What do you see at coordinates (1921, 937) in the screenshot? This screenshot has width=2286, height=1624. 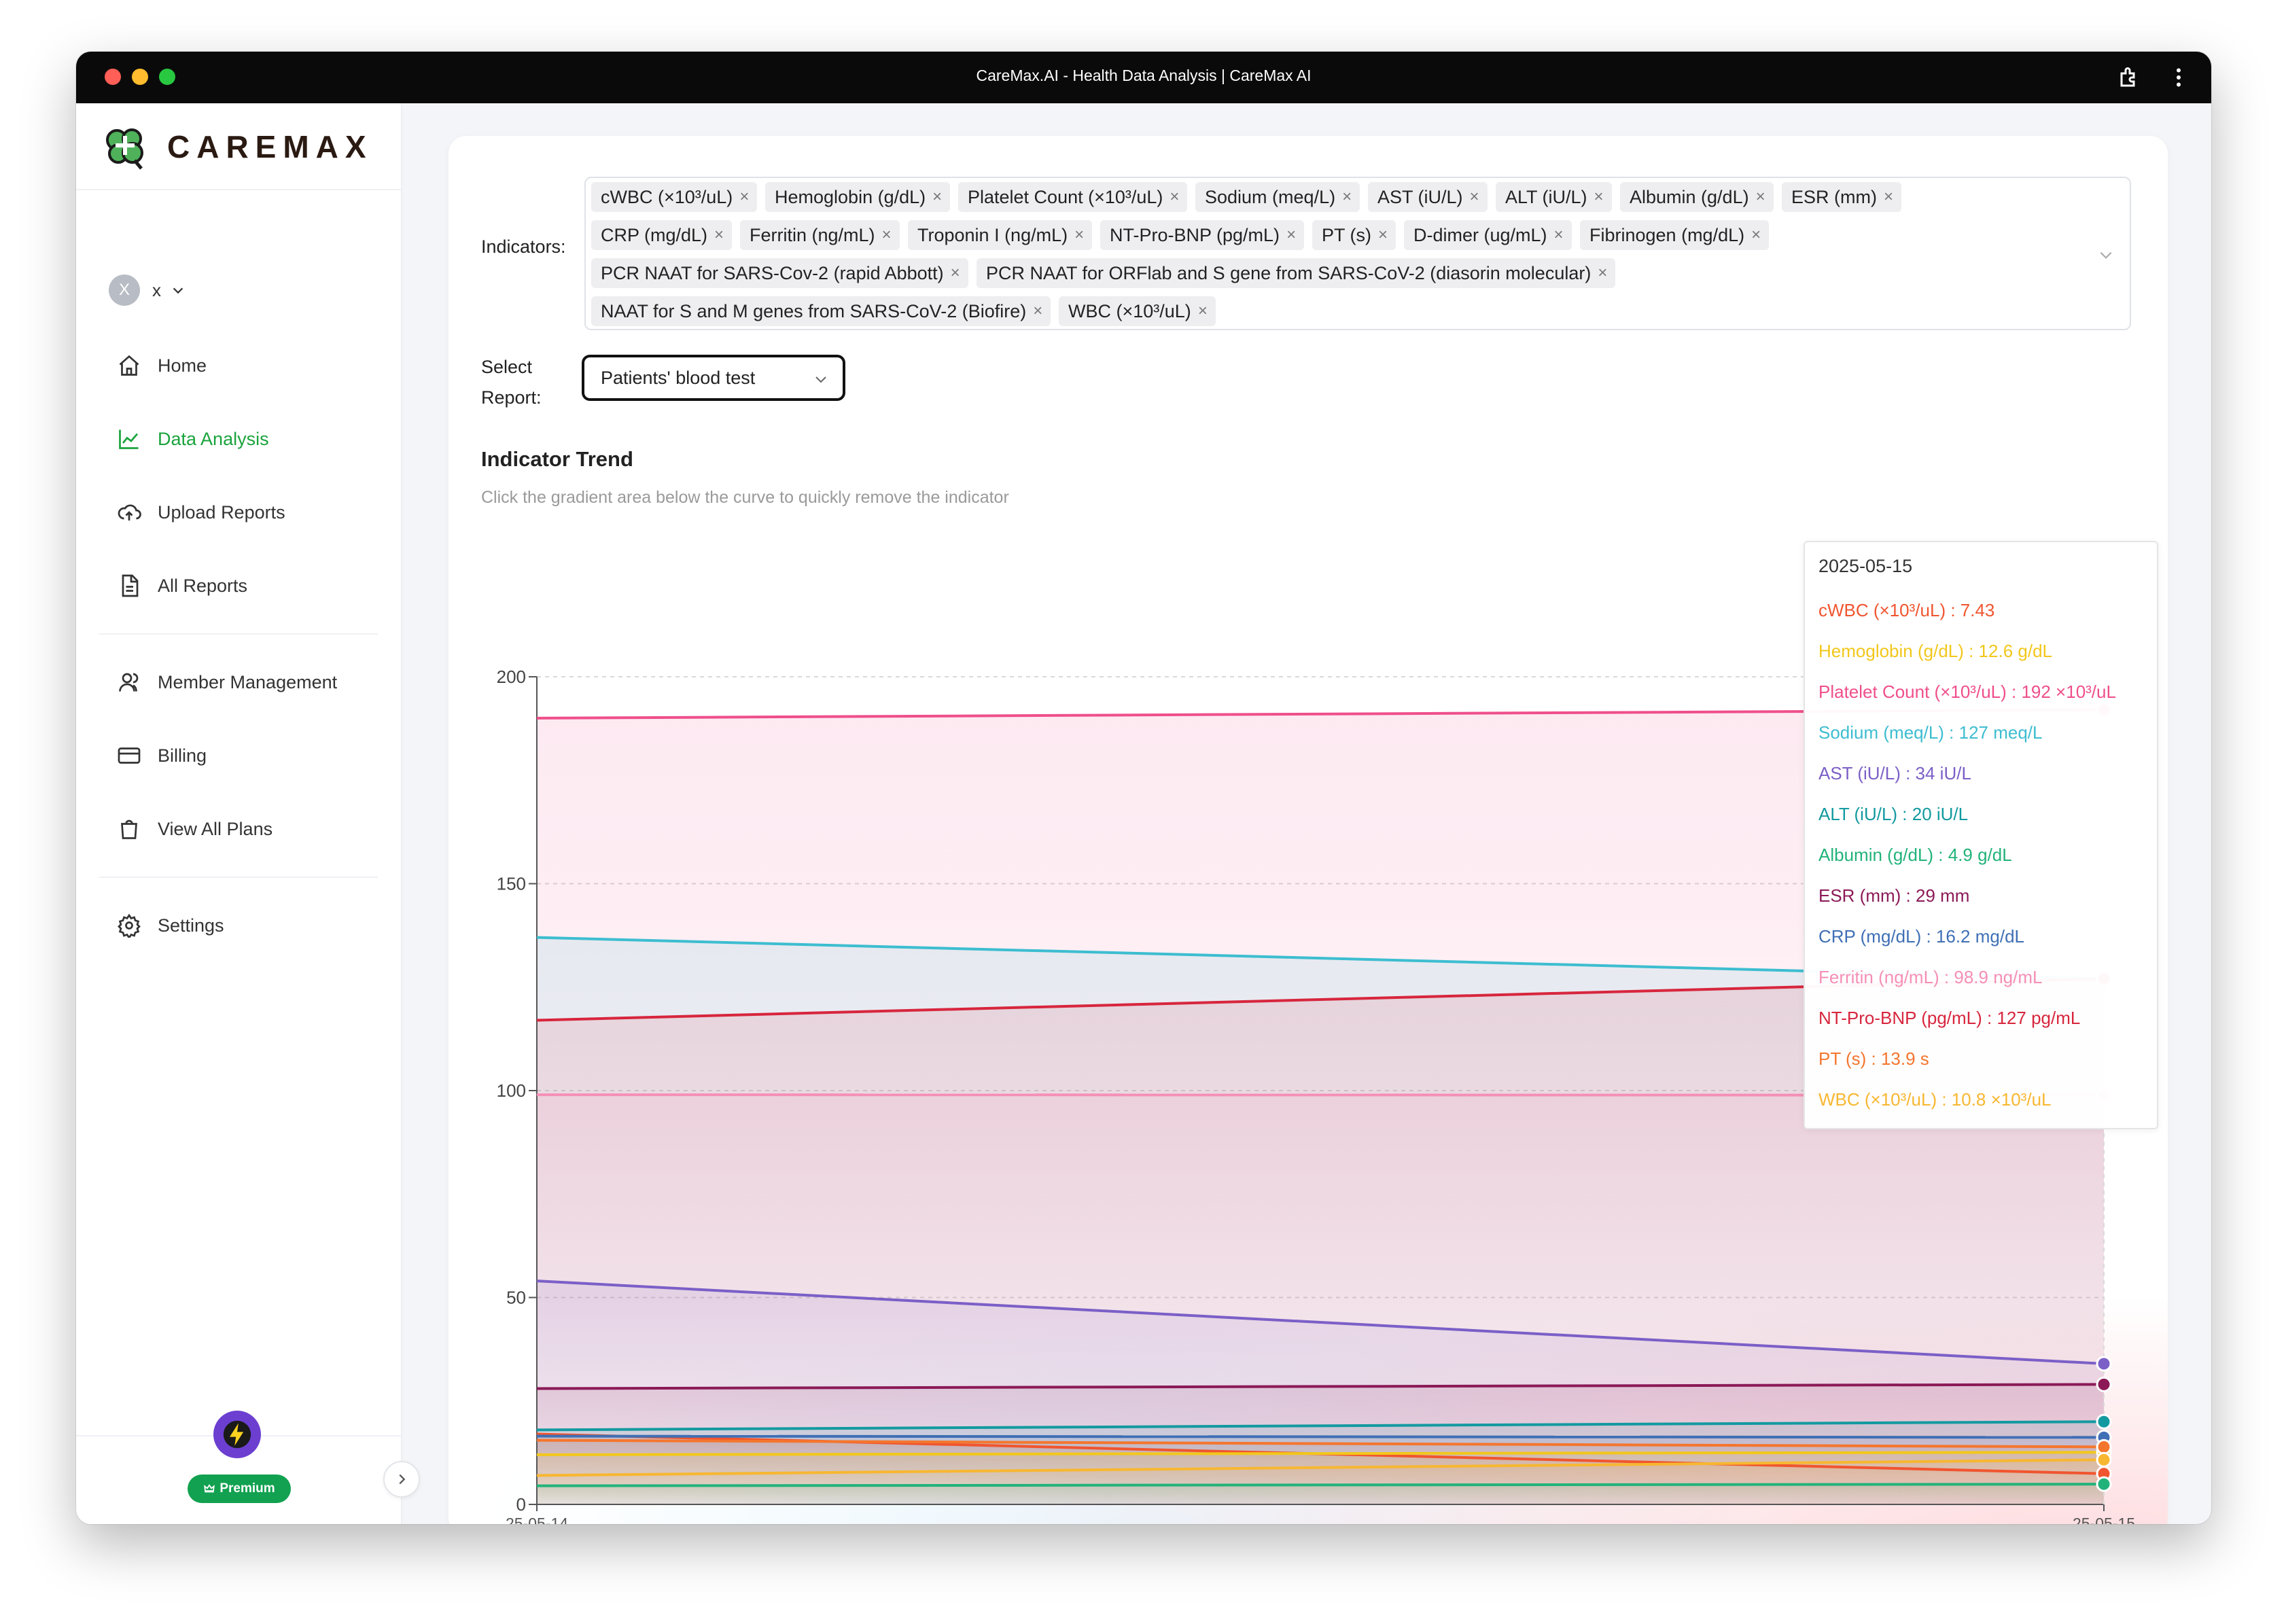 I see `tooltip-row: CRP (mg/dL) : 16.2 mg/dL` at bounding box center [1921, 937].